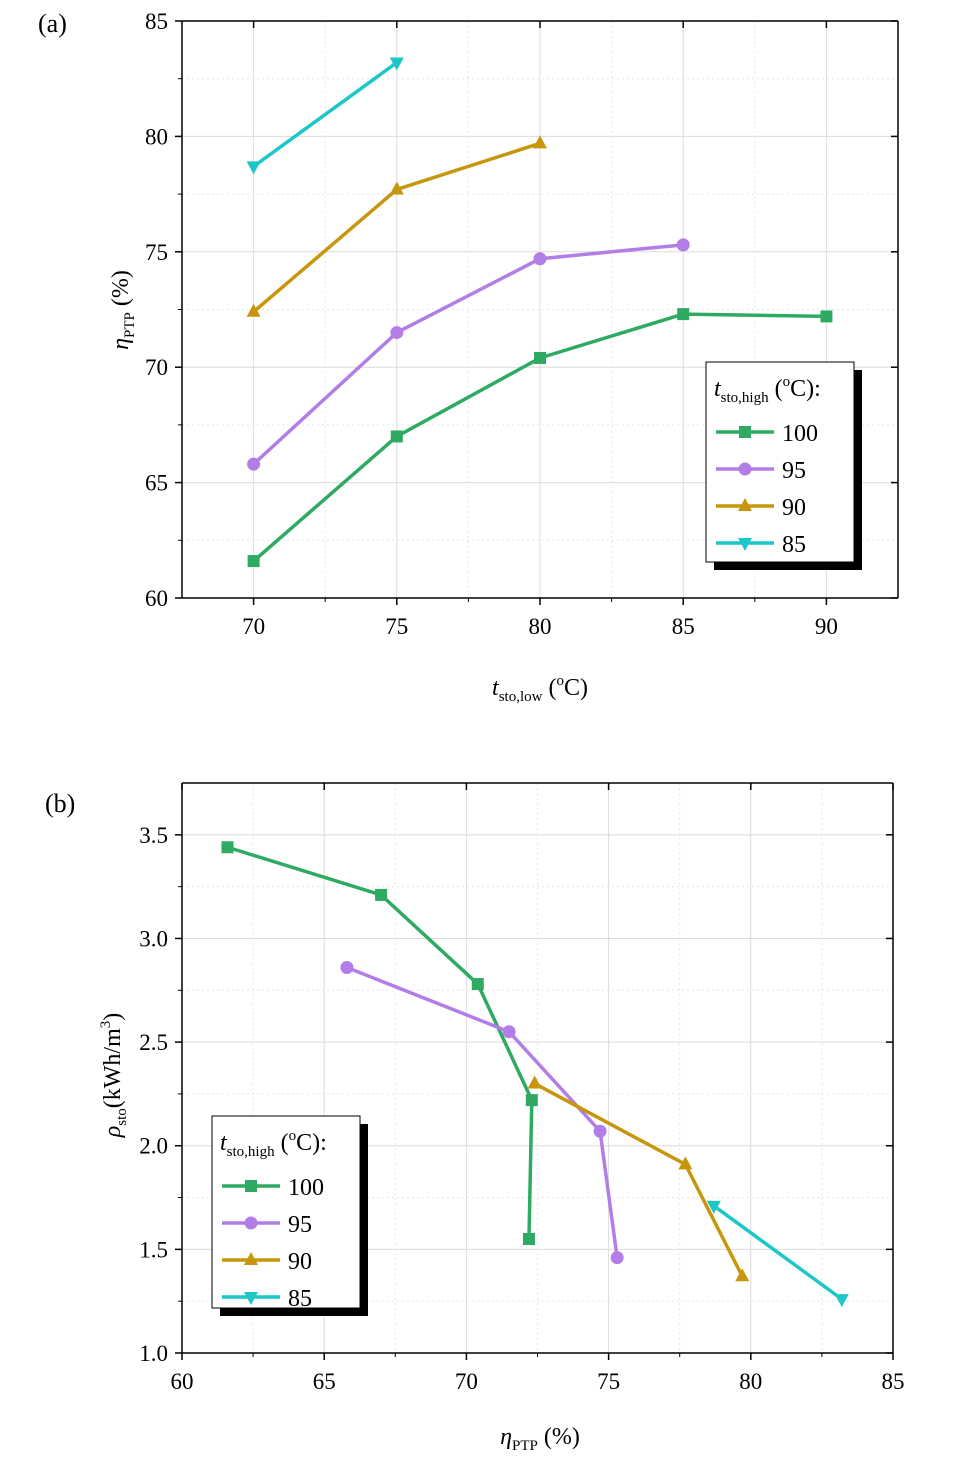  Describe the element at coordinates (113, 1068) in the screenshot. I see `label-tail: (kWh/m` at that location.